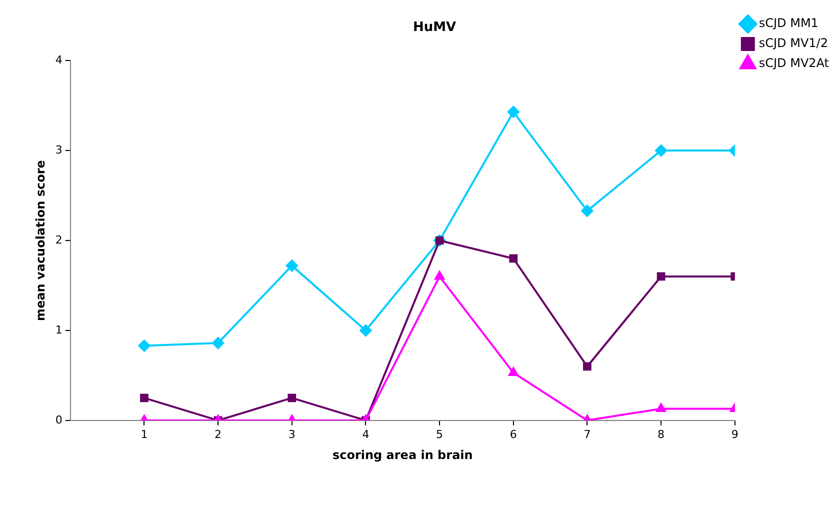  What do you see at coordinates (292, 434) in the screenshot?
I see `x-tick-label: 3` at bounding box center [292, 434].